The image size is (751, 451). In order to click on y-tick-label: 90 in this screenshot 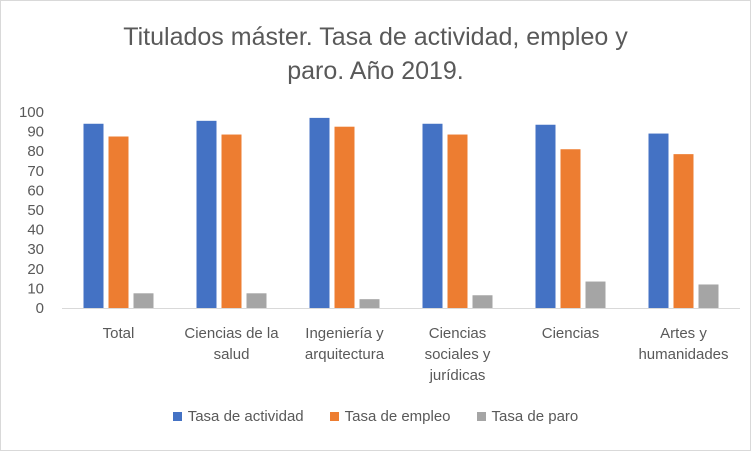, I will do `click(35, 132)`.